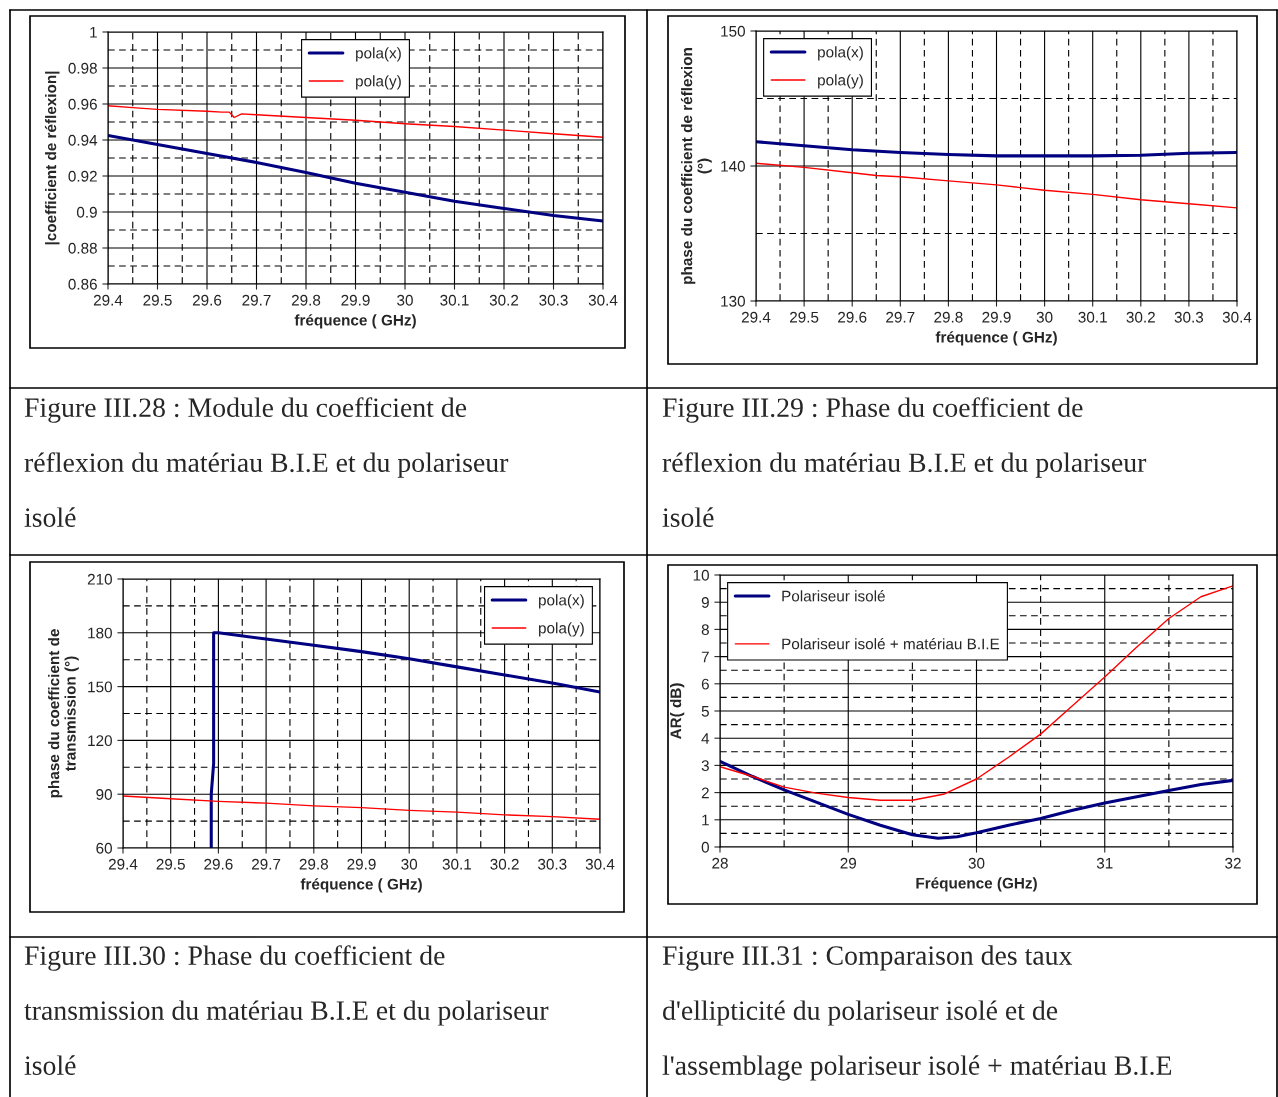 This screenshot has width=1278, height=1097. What do you see at coordinates (100, 633) in the screenshot?
I see `y-tick-label: 180` at bounding box center [100, 633].